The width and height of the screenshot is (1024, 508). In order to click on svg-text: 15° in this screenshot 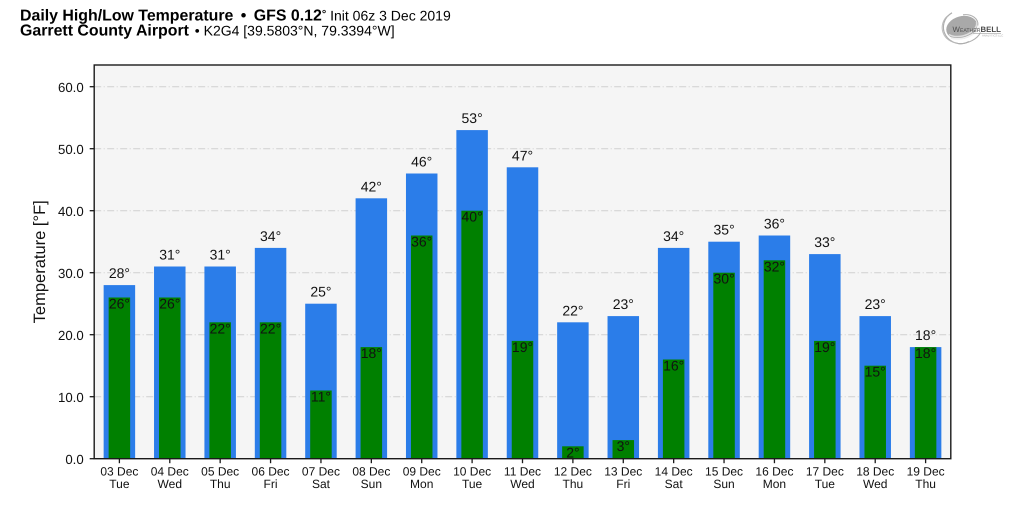, I will do `click(875, 372)`.